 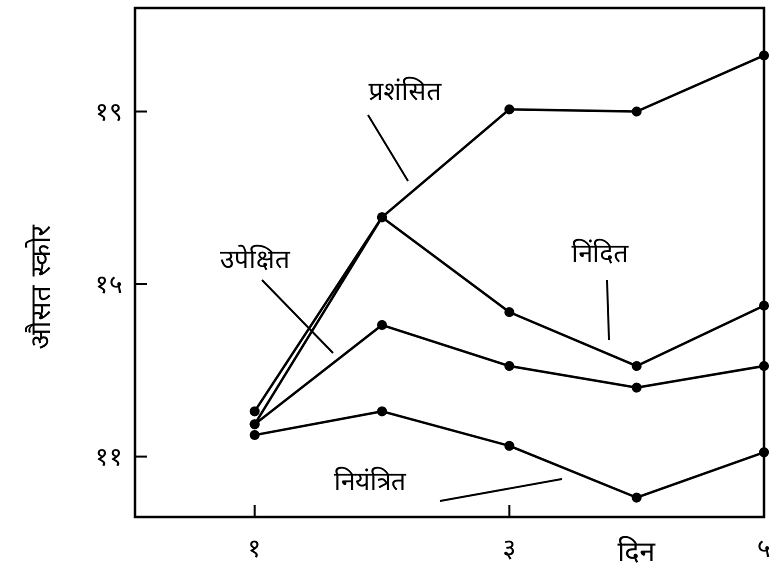 What do you see at coordinates (40, 287) in the screenshot?
I see `y-axis-title: औसत स्कोर` at bounding box center [40, 287].